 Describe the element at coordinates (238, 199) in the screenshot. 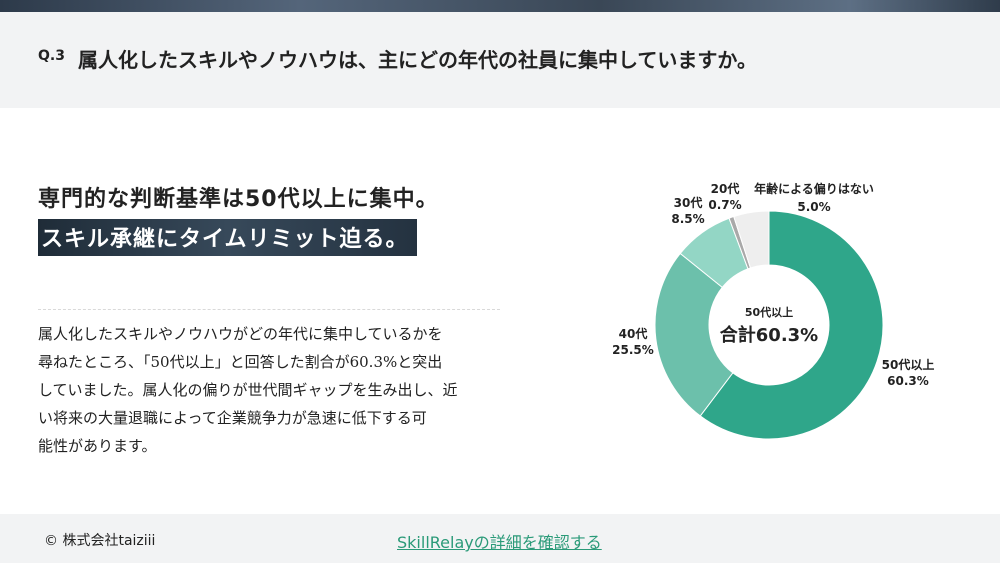

I see `headline-line-1: 専門的な判断基準は50代以上に集中。` at that location.